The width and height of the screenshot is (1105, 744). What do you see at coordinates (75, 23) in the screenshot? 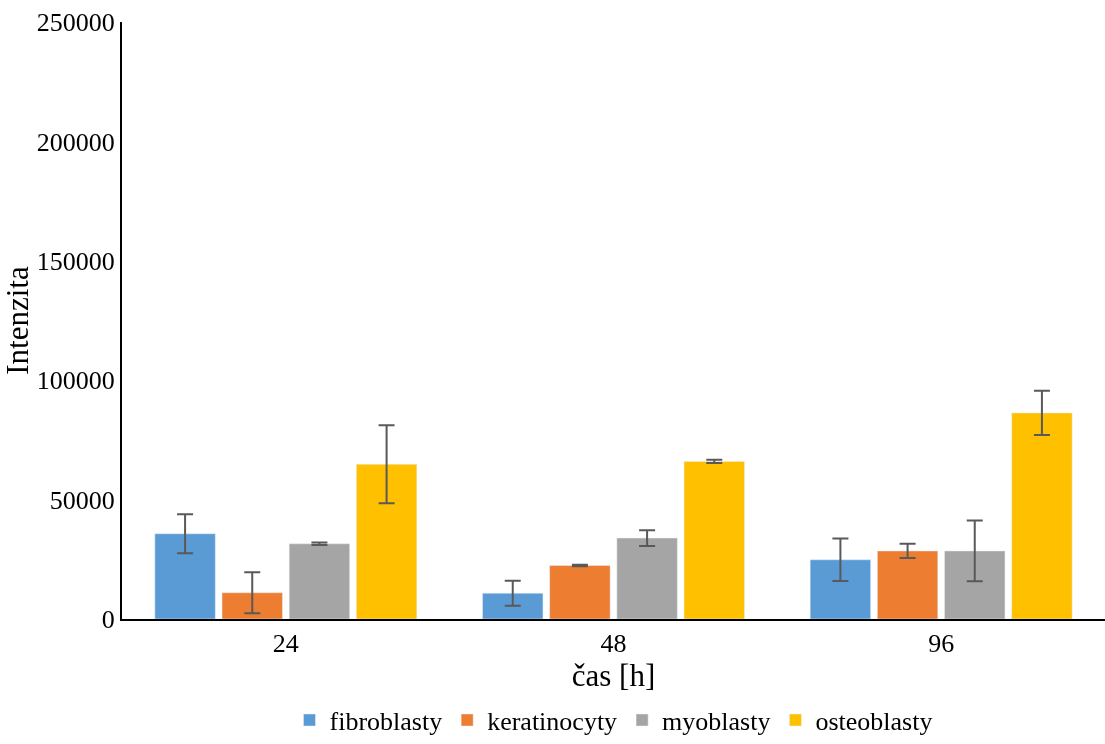
I see `y-tick-label: 250000` at bounding box center [75, 23].